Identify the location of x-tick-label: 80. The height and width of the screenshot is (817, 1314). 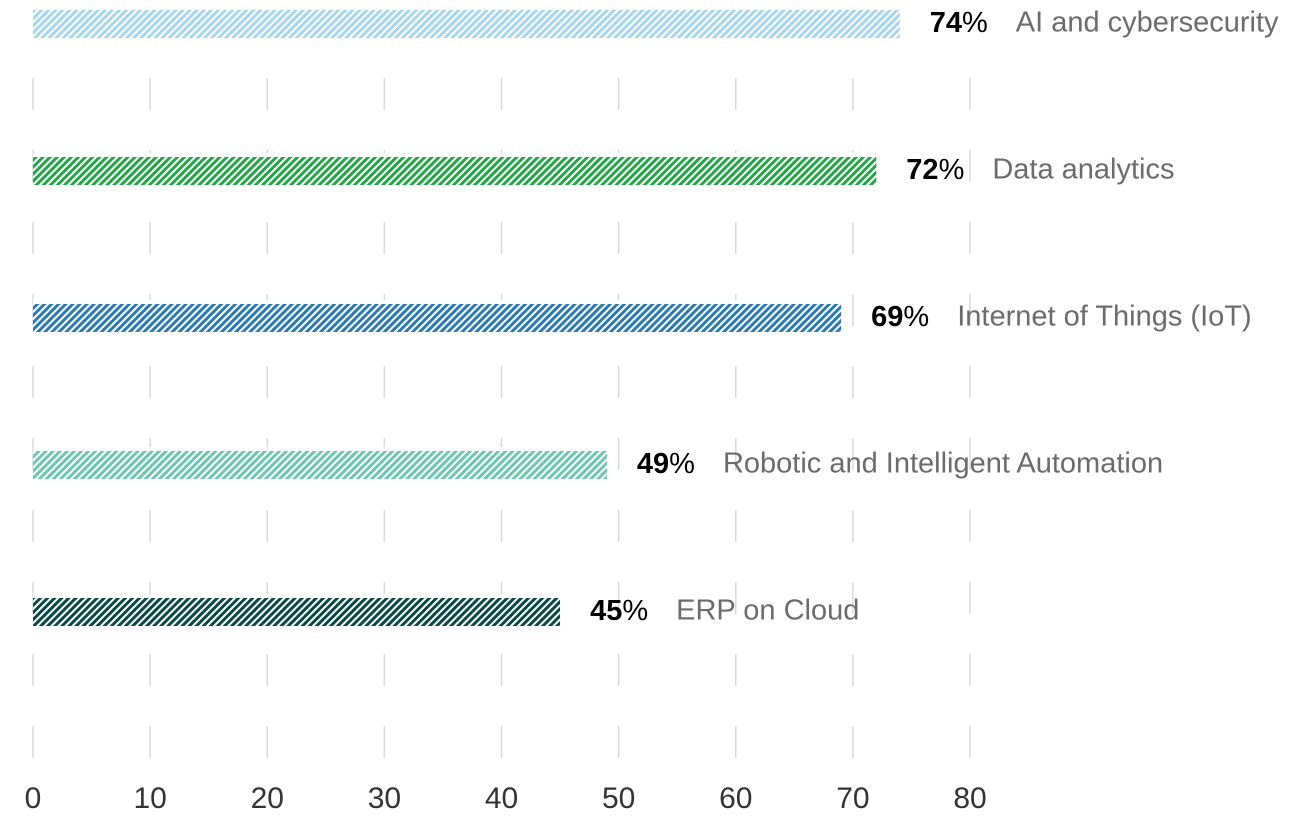
(969, 798).